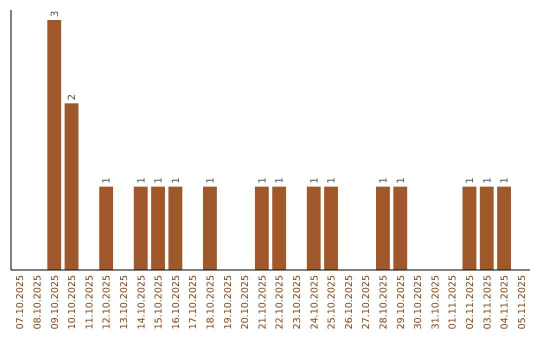  I want to click on x-tick-label: 25.10.2025, so click(332, 302).